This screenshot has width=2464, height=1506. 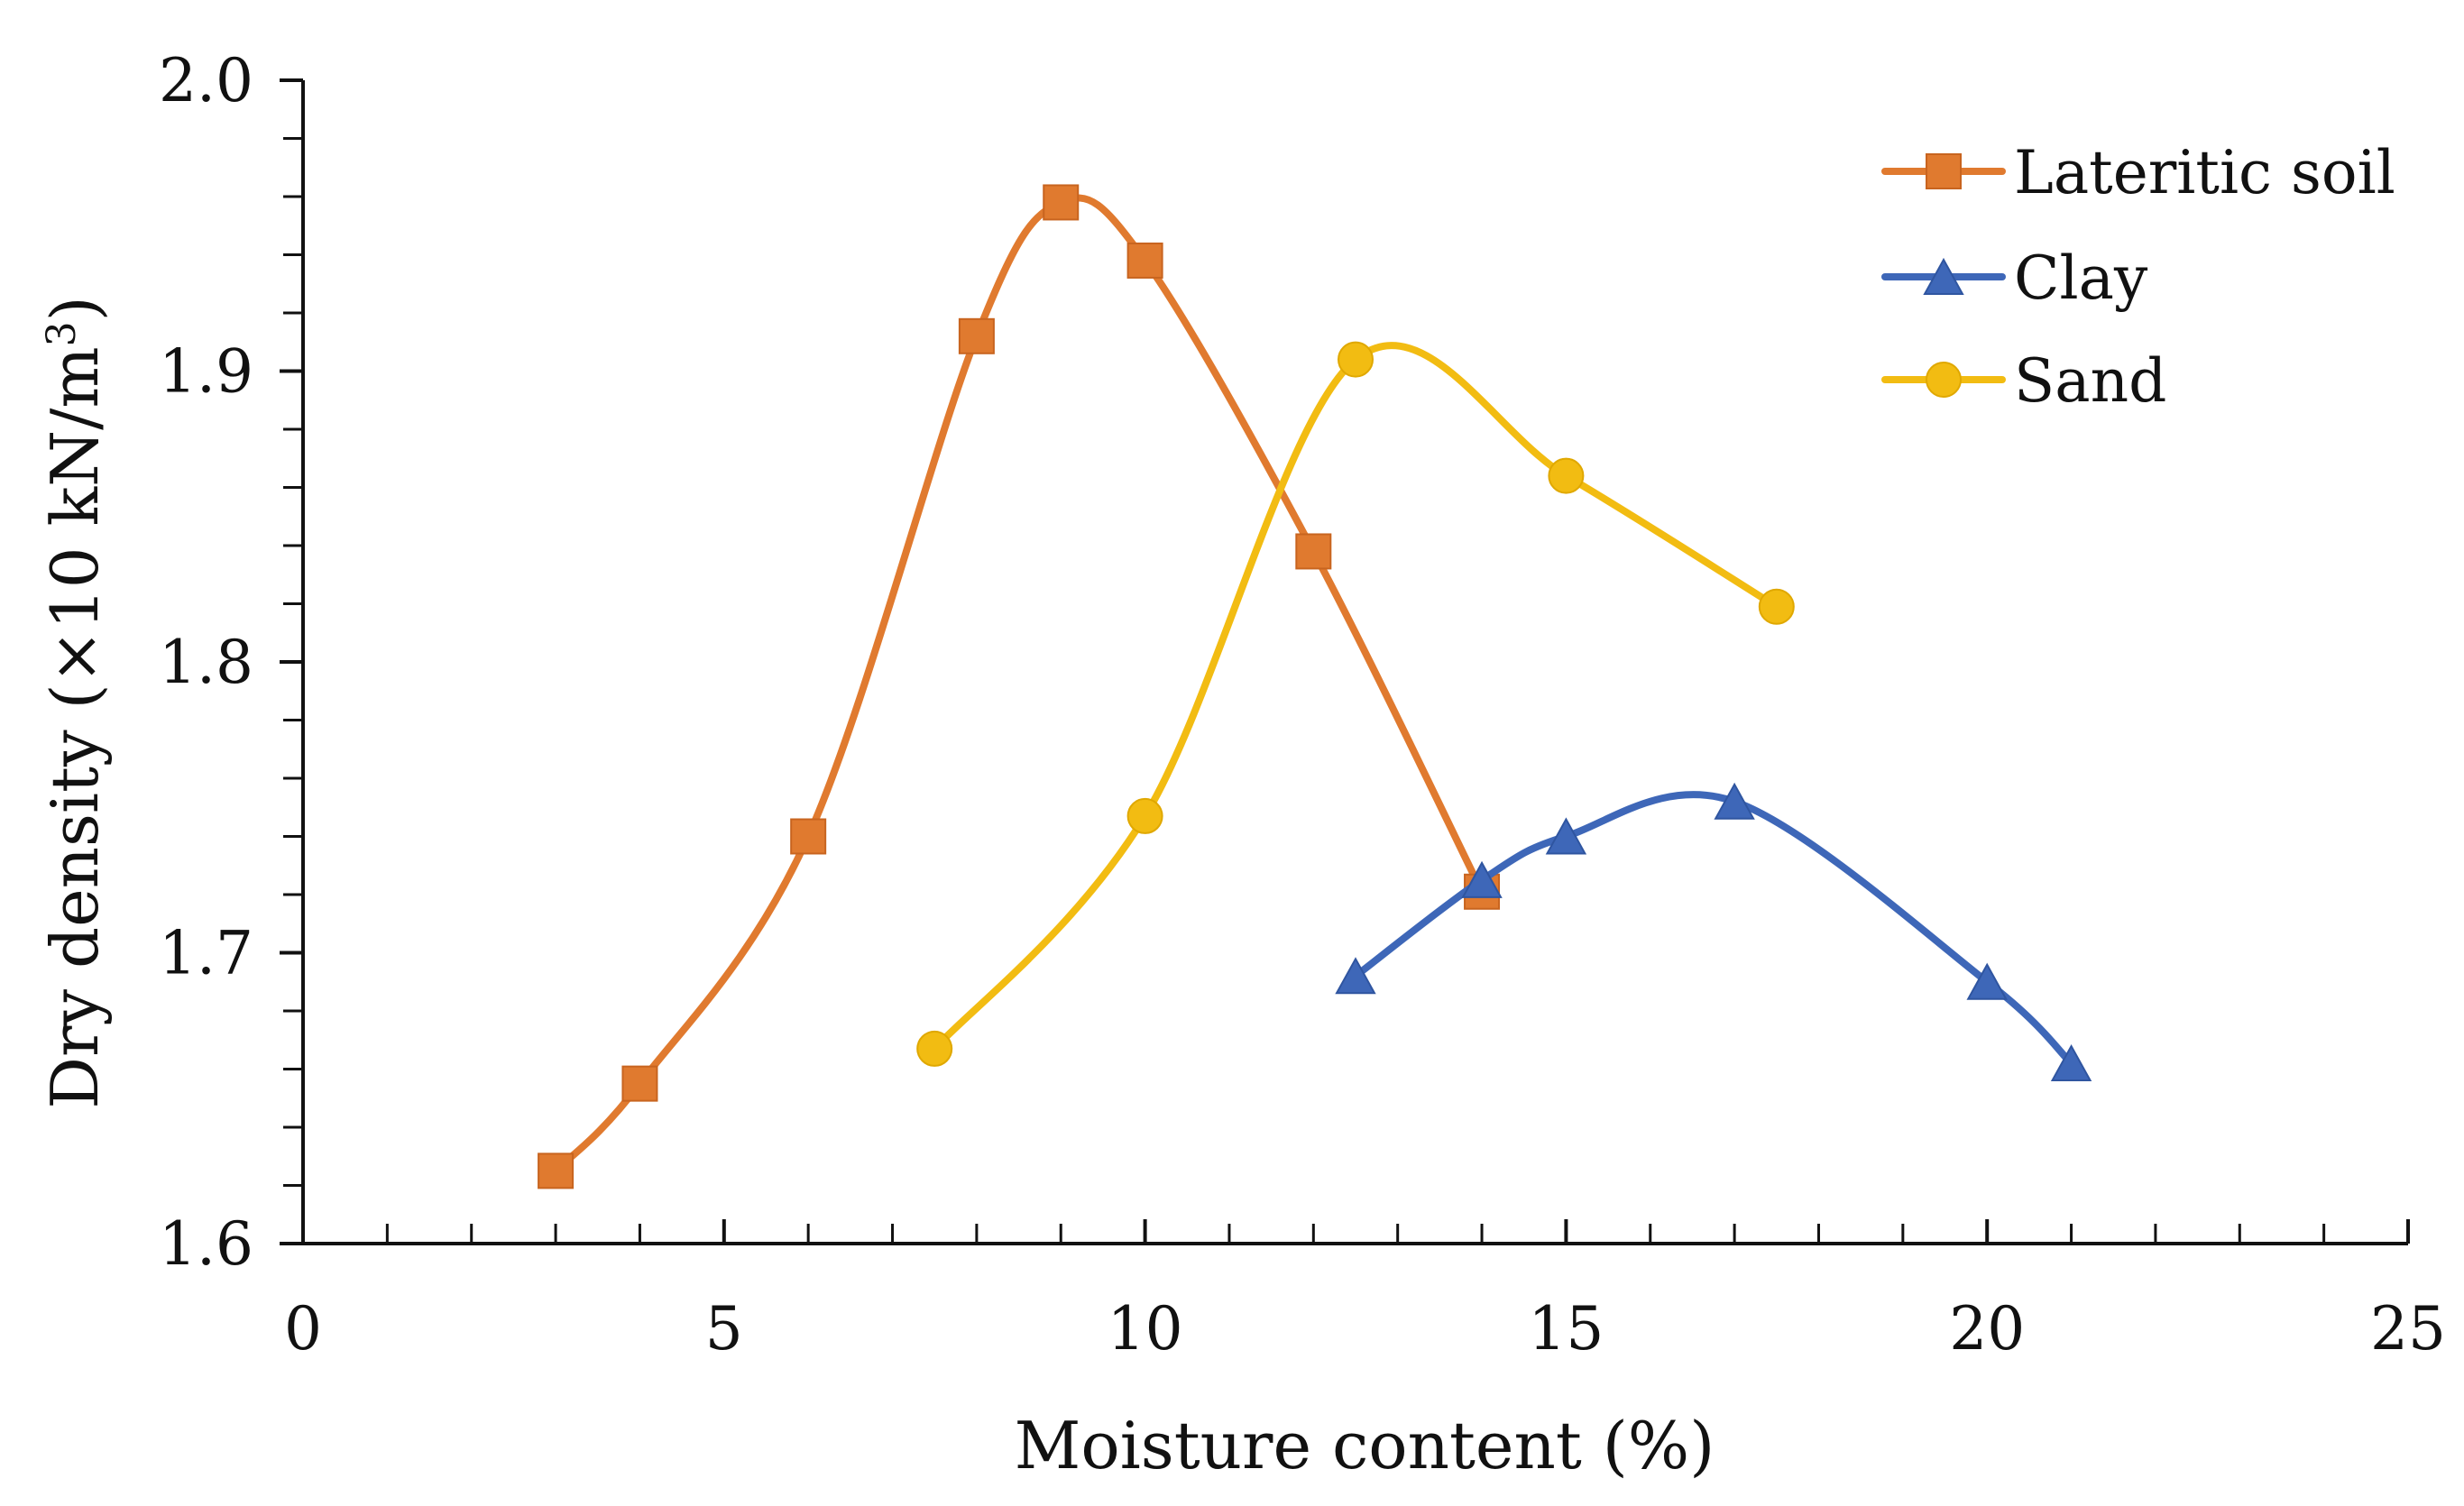 I want to click on legend-layer: Lateritic soil Clay Sand, so click(x=2138, y=277).